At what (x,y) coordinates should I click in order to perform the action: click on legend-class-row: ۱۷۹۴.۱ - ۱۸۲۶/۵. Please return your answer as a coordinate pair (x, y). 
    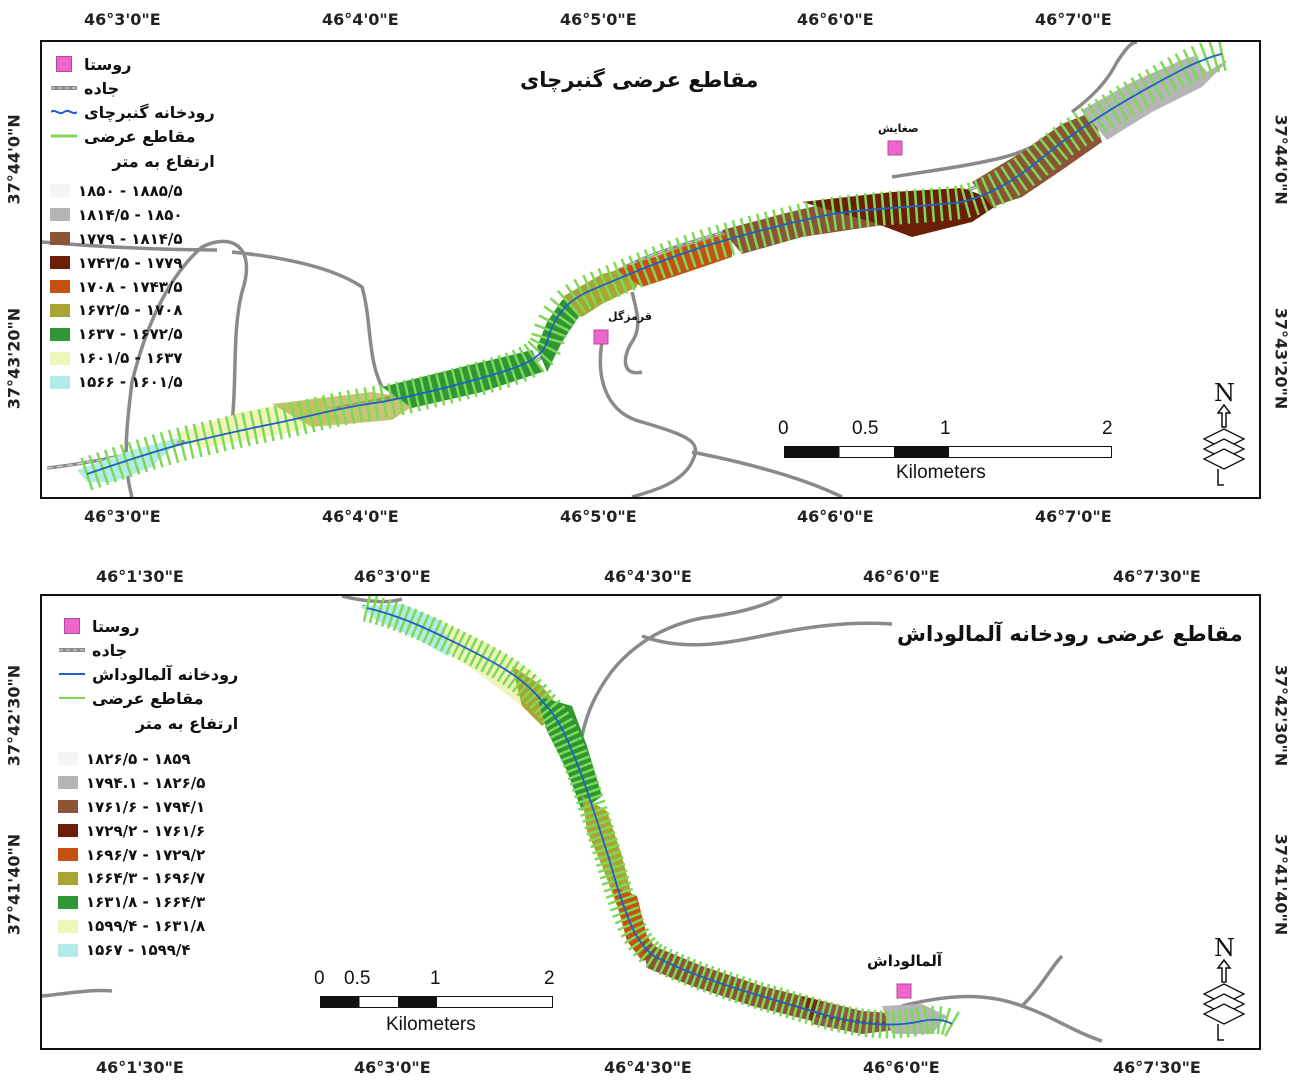
    Looking at the image, I should click on (148, 783).